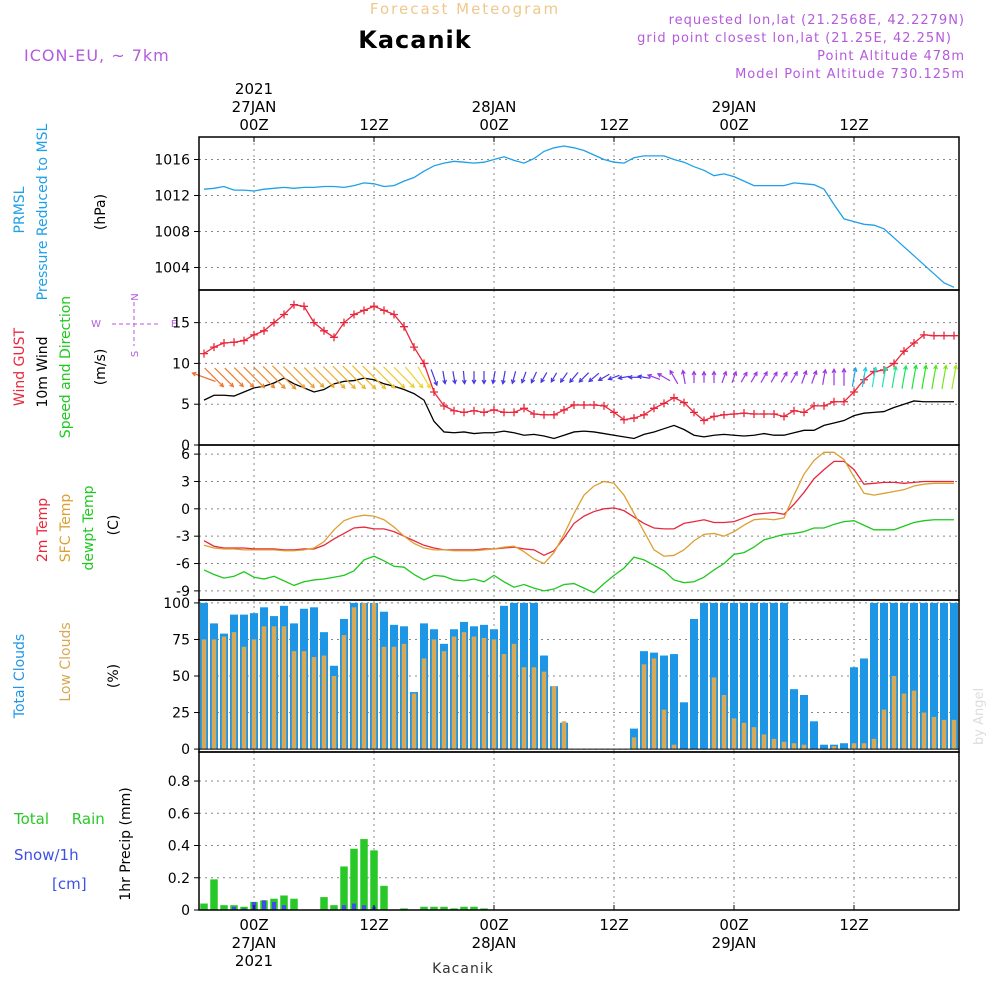  Describe the element at coordinates (185, 911) in the screenshot. I see `precipitation-ytick-label: 0` at that location.